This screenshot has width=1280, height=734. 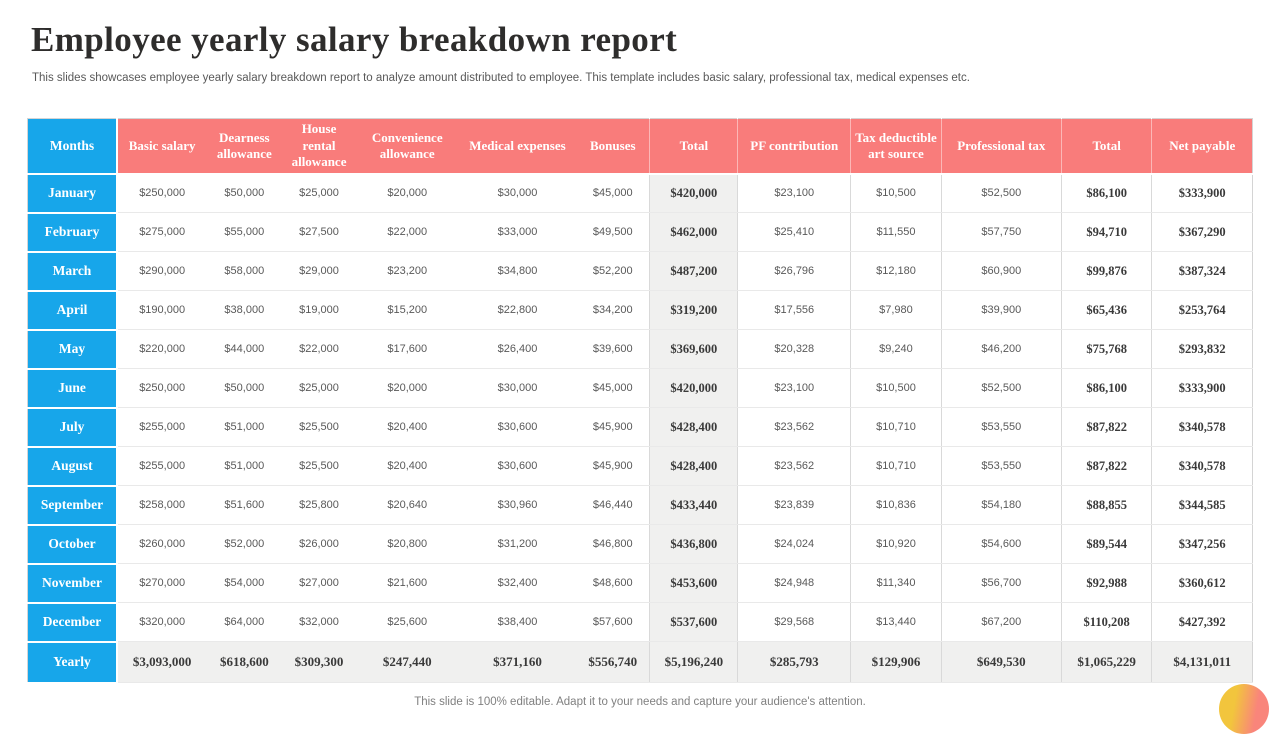 What do you see at coordinates (613, 544) in the screenshot?
I see `value-cell: $46,800` at bounding box center [613, 544].